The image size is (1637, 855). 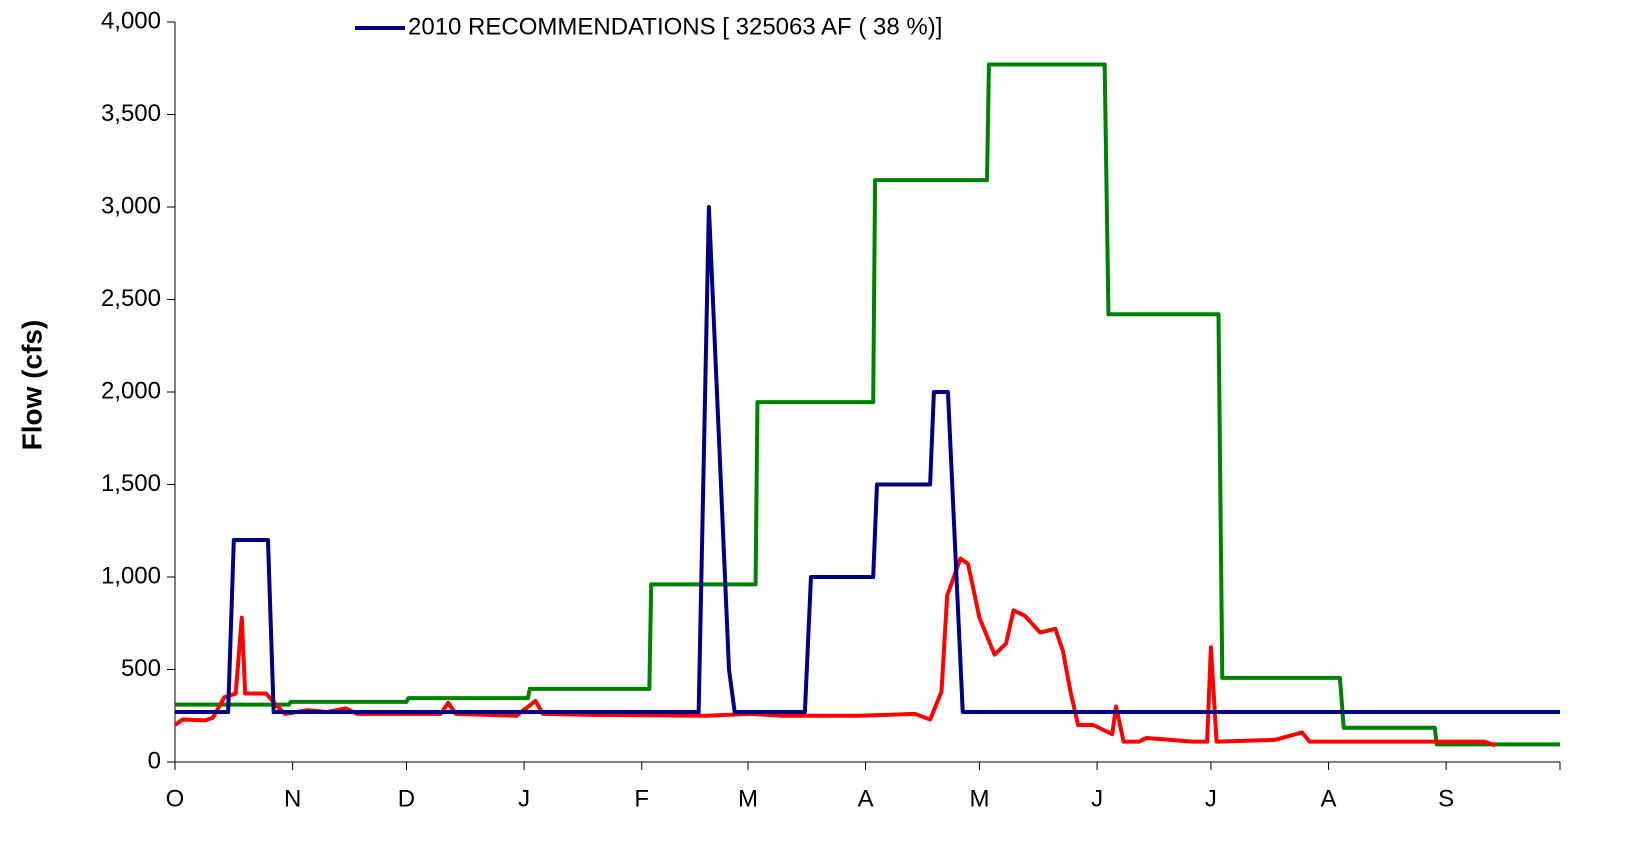 I want to click on y-tick-label: 500, so click(x=141, y=668).